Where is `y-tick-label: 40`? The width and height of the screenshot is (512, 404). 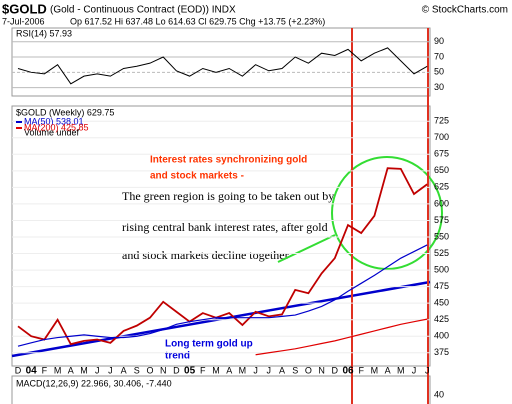 y-tick-label: 40 is located at coordinates (439, 394).